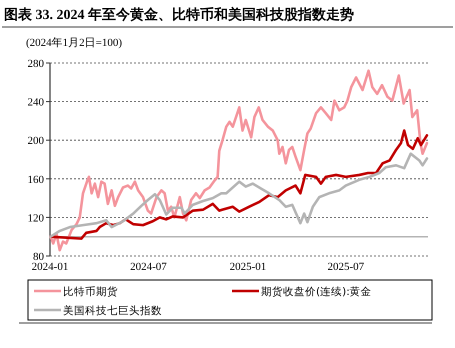 This screenshot has width=455, height=348. I want to click on legend-label: 比特币期货, so click(90, 291).